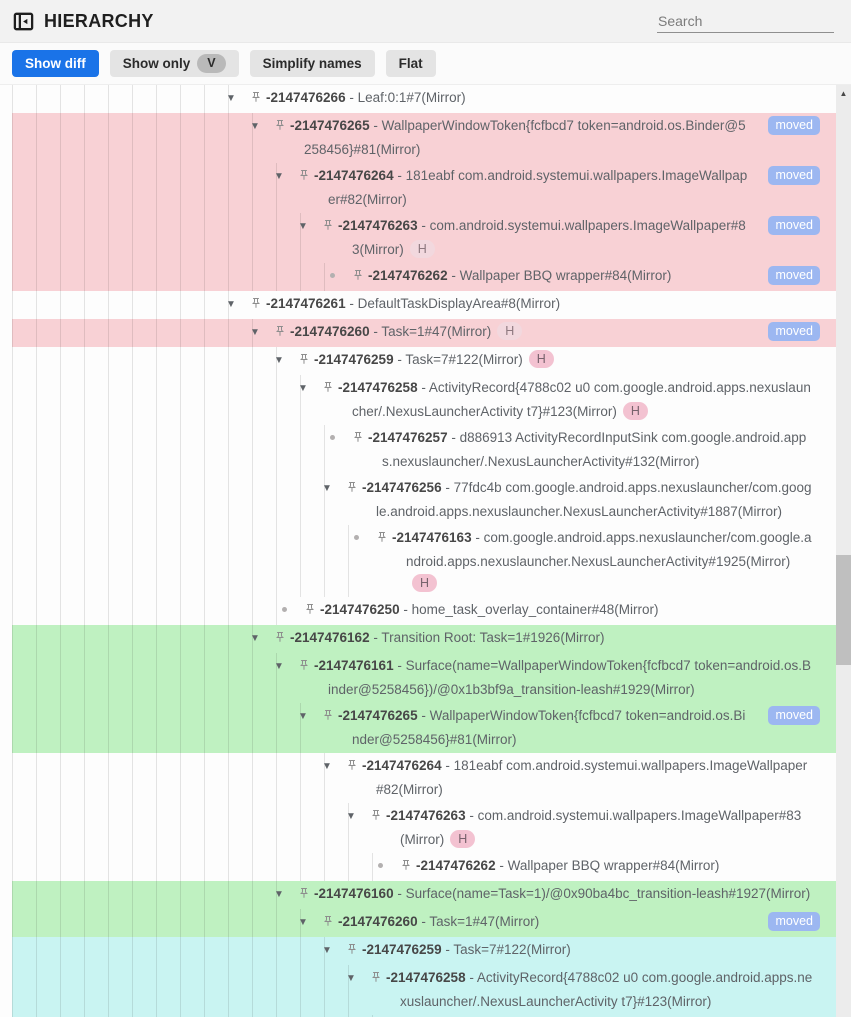 This screenshot has width=851, height=1017. I want to click on node-id: -2147476258, so click(378, 387).